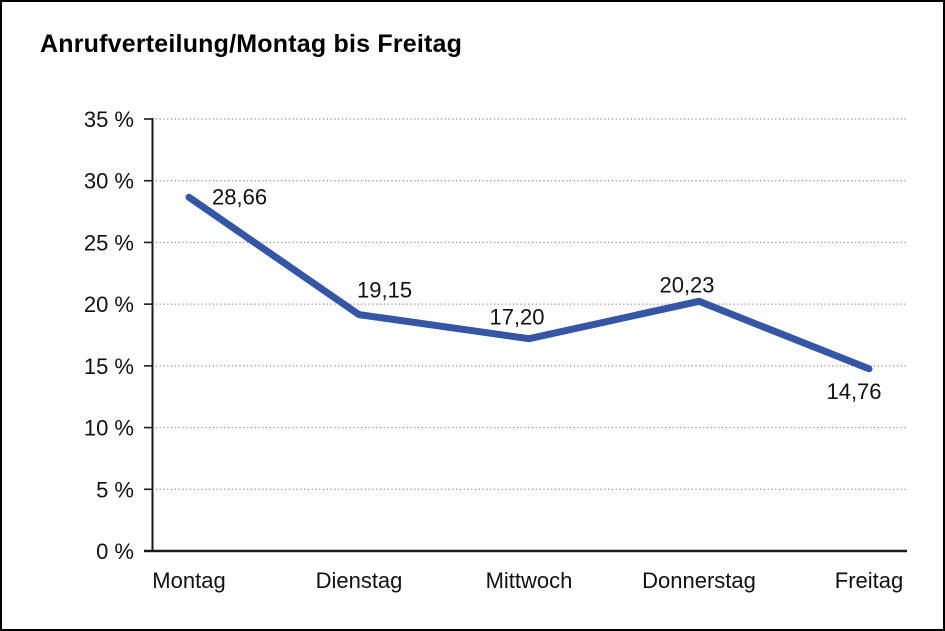 This screenshot has width=945, height=631. What do you see at coordinates (384, 290) in the screenshot?
I see `data-point-label: 19,15` at bounding box center [384, 290].